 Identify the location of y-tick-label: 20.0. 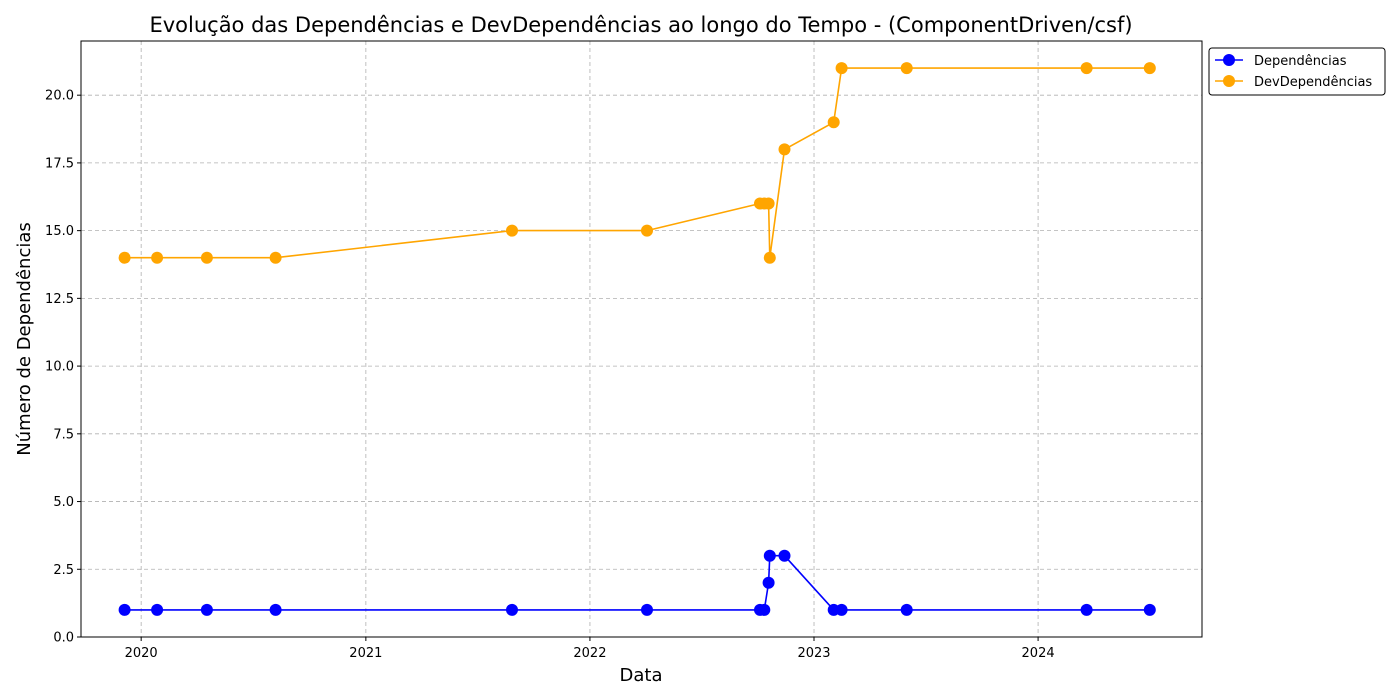
(59, 96).